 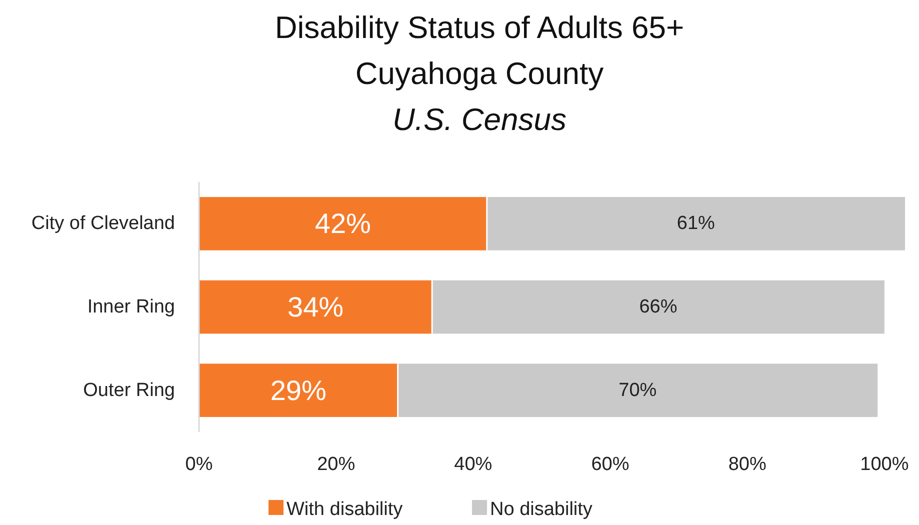 I want to click on x-tick-label: 60%, so click(x=610, y=464).